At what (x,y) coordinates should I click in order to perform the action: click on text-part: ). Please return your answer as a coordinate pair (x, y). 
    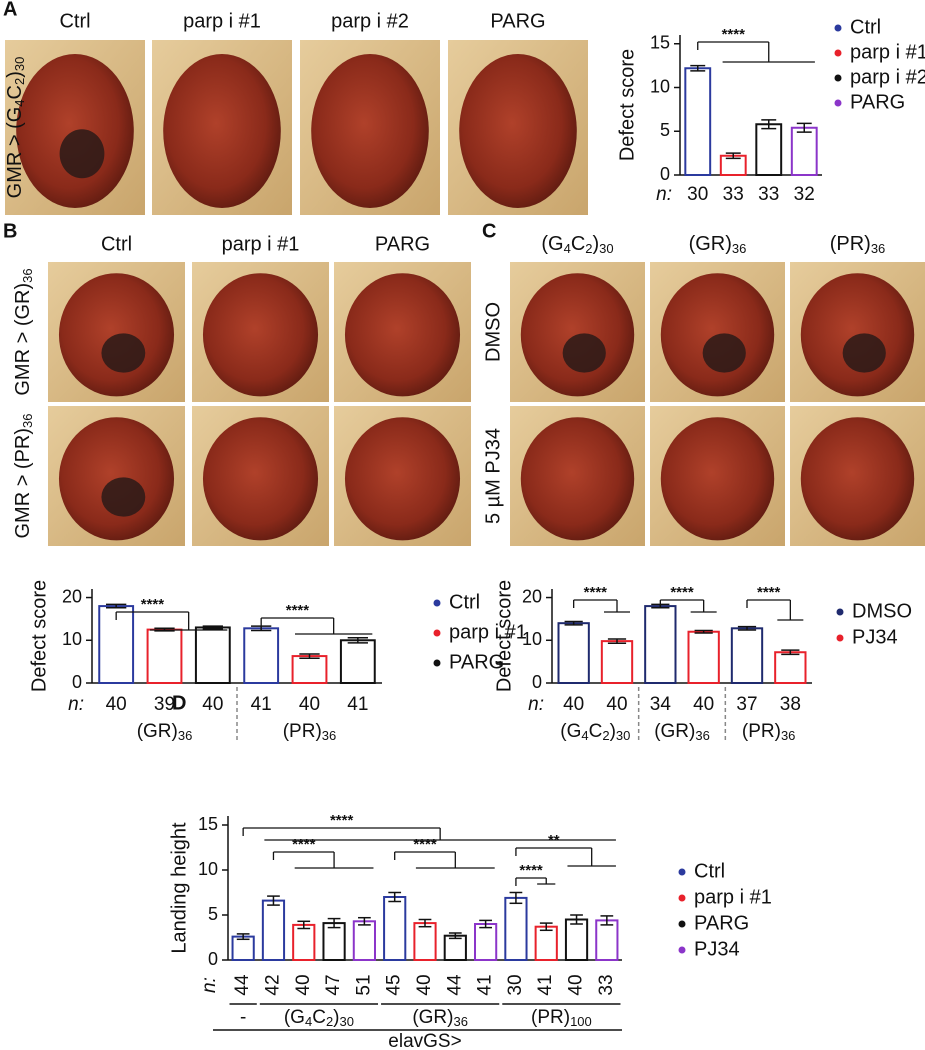
    Looking at the image, I should click on (336, 1017).